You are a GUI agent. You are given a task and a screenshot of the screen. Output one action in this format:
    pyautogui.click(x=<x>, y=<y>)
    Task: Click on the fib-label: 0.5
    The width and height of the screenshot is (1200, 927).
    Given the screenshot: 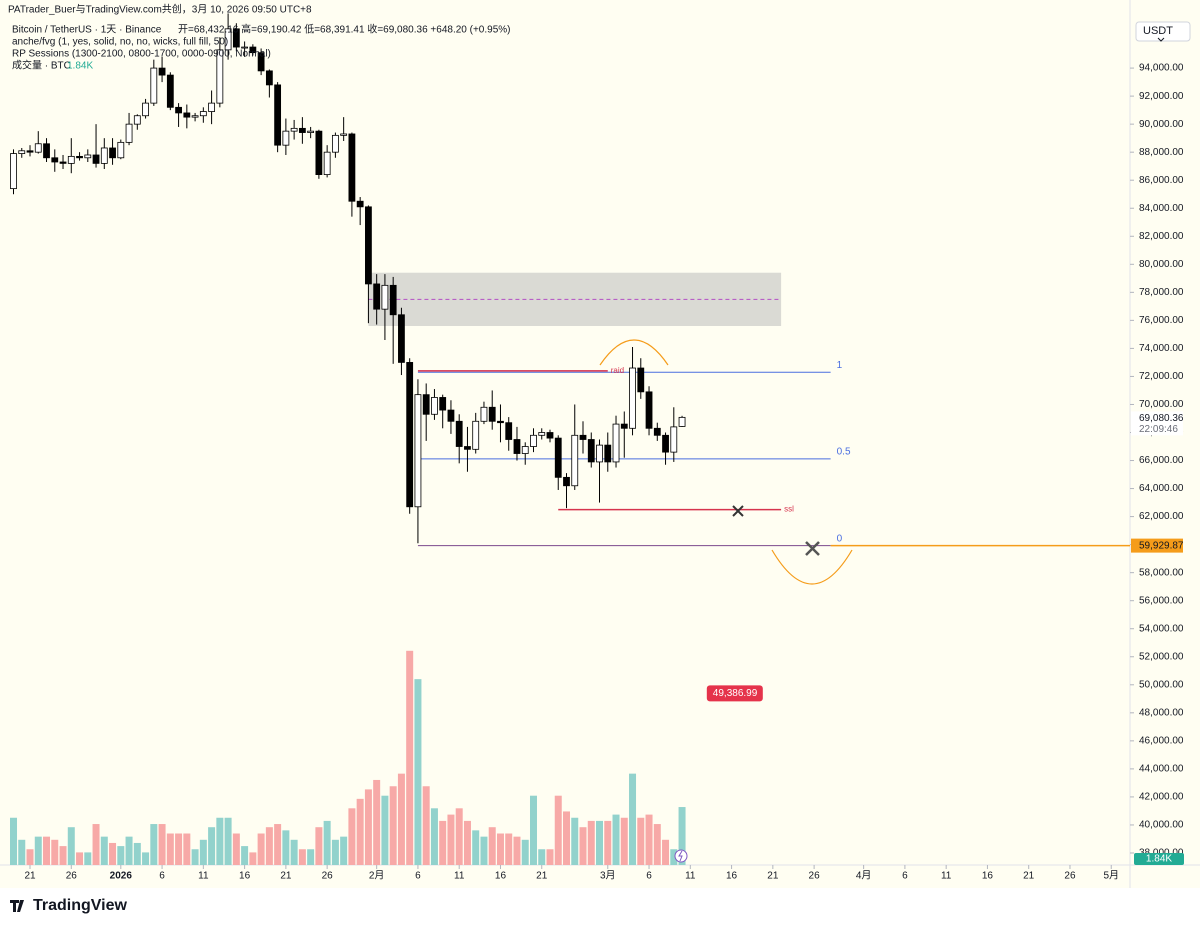 What is the action you would take?
    pyautogui.click(x=844, y=452)
    